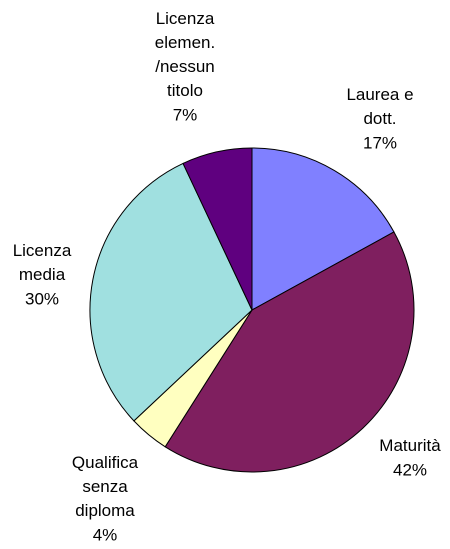 Image resolution: width=450 pixels, height=549 pixels. Describe the element at coordinates (410, 445) in the screenshot. I see `slice-label: Maturità` at that location.